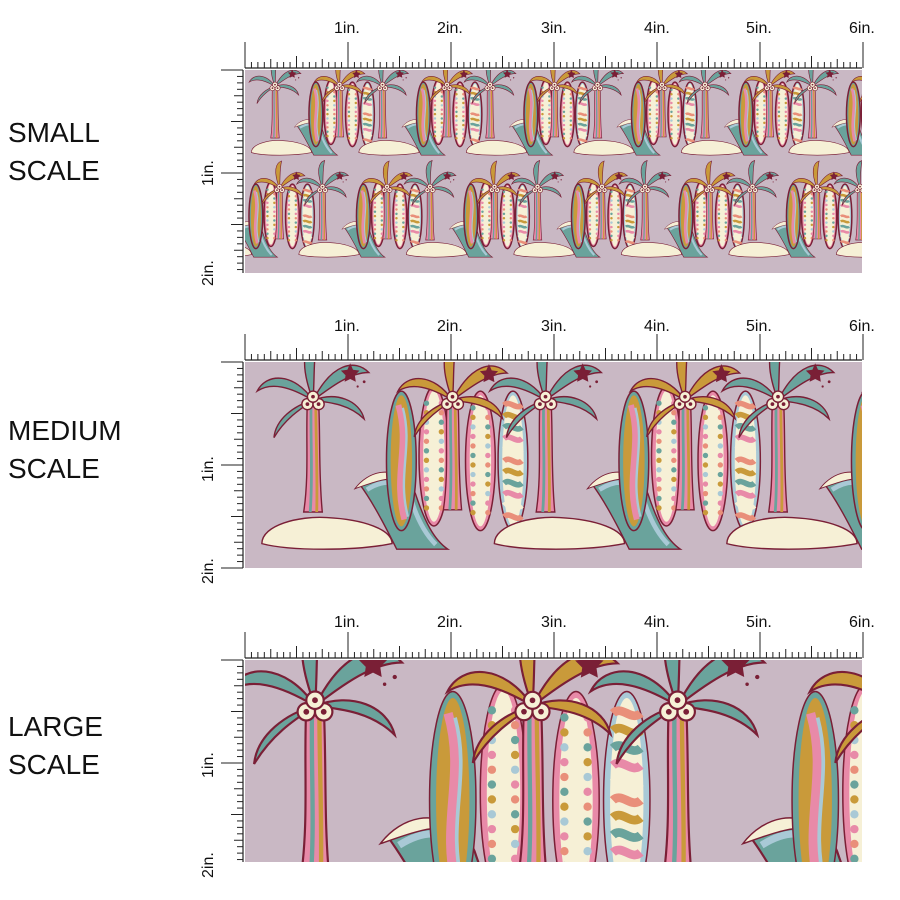  What do you see at coordinates (347, 28) in the screenshot?
I see `small-ruler-mark-1: 1in.` at bounding box center [347, 28].